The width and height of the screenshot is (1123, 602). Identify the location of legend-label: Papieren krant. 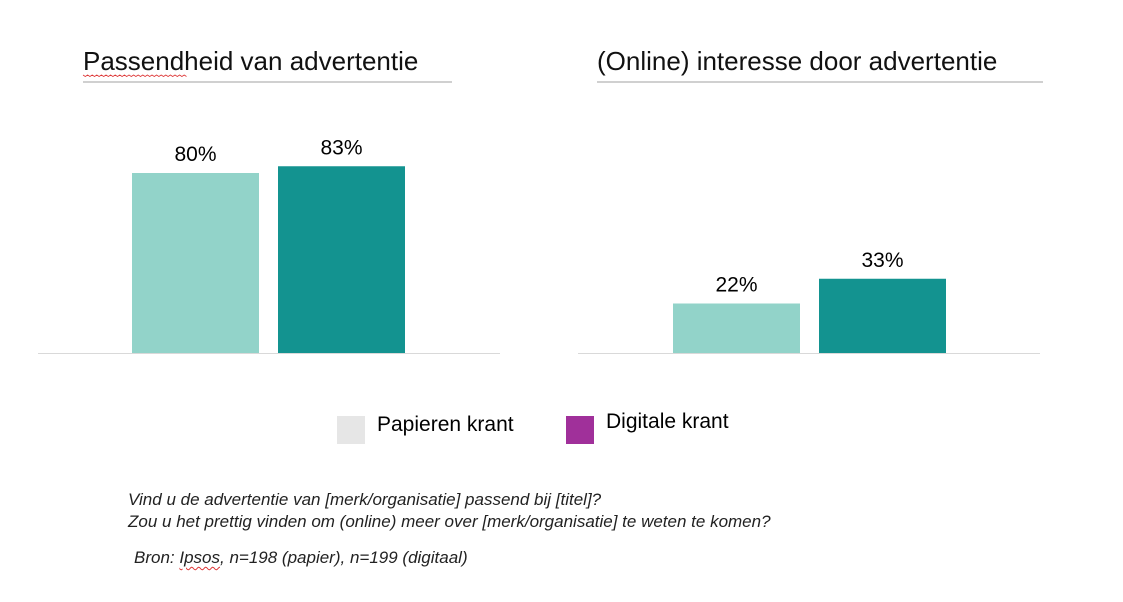
(445, 424).